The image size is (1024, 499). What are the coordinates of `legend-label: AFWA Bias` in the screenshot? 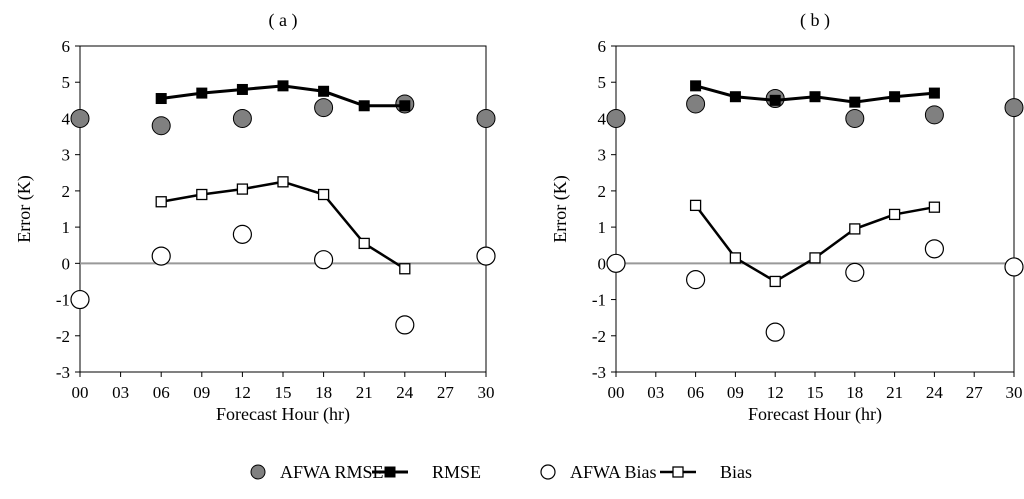 It's located at (613, 472).